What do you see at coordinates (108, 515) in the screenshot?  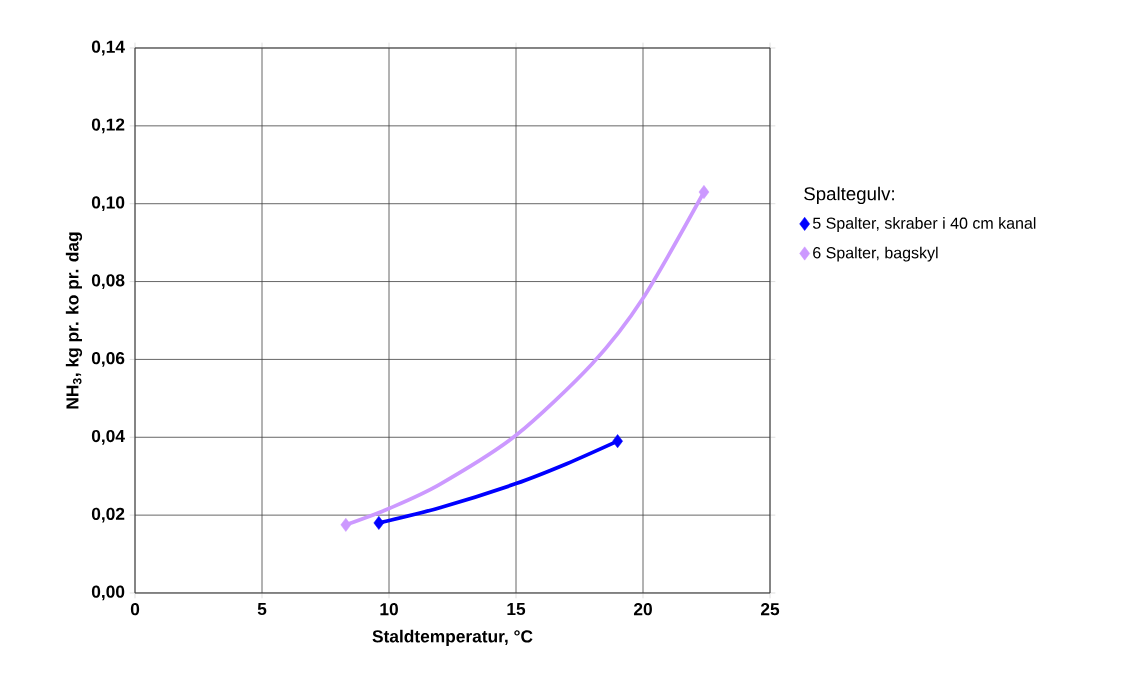 I see `y-tick-label: 0,02` at bounding box center [108, 515].